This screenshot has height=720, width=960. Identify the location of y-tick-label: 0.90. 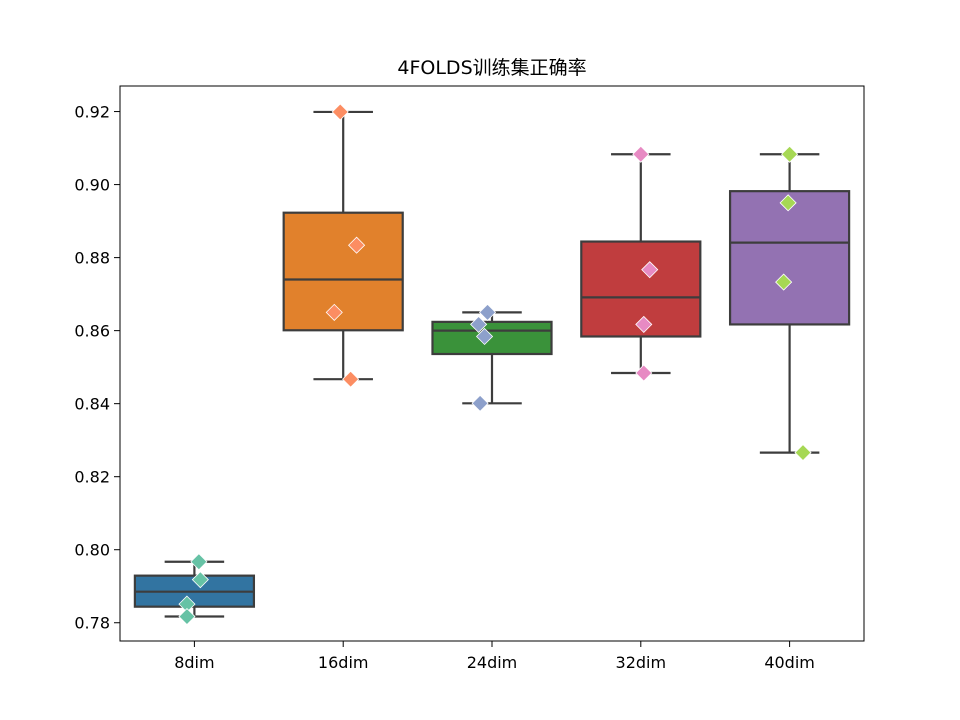
(92, 185).